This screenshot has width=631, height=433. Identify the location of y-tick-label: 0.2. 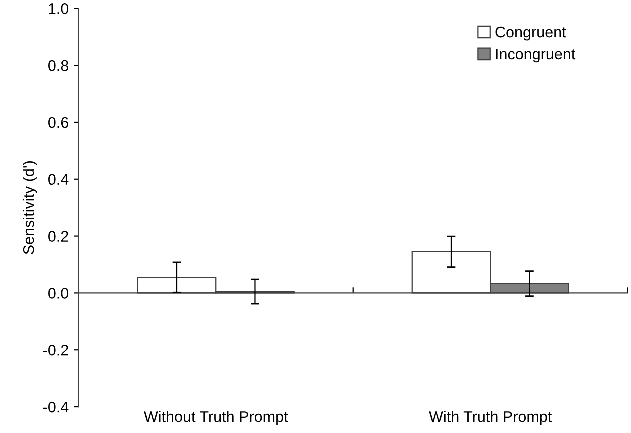
(58, 236).